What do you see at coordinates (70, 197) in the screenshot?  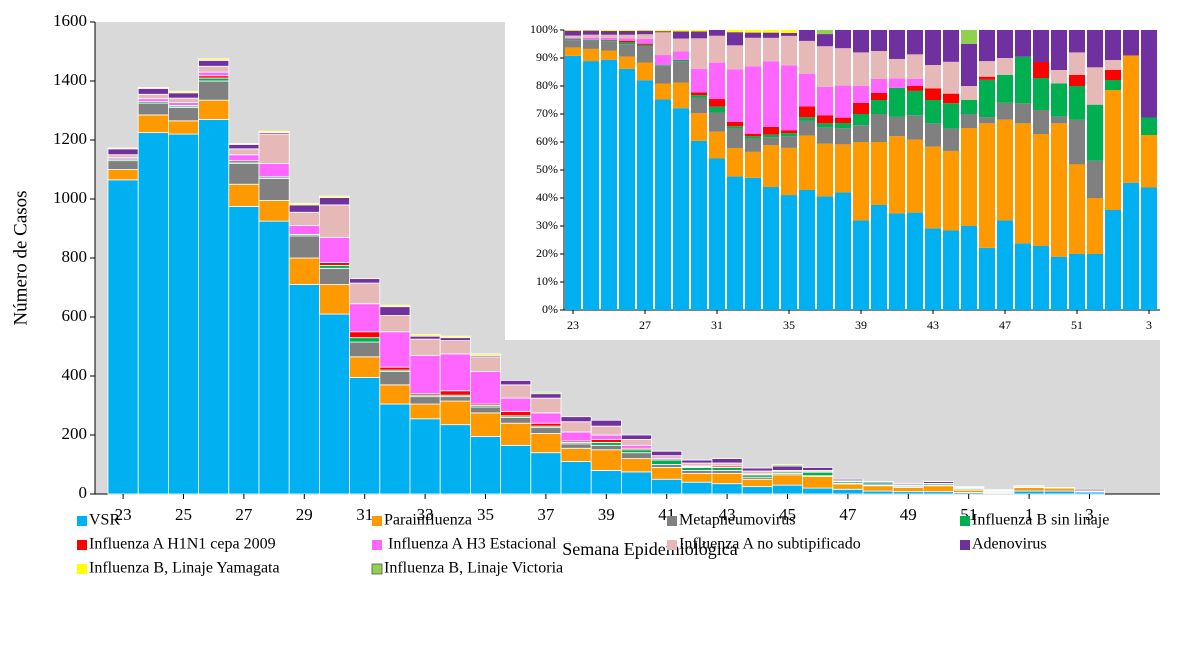 I see `y-tick-label: 1000` at bounding box center [70, 197].